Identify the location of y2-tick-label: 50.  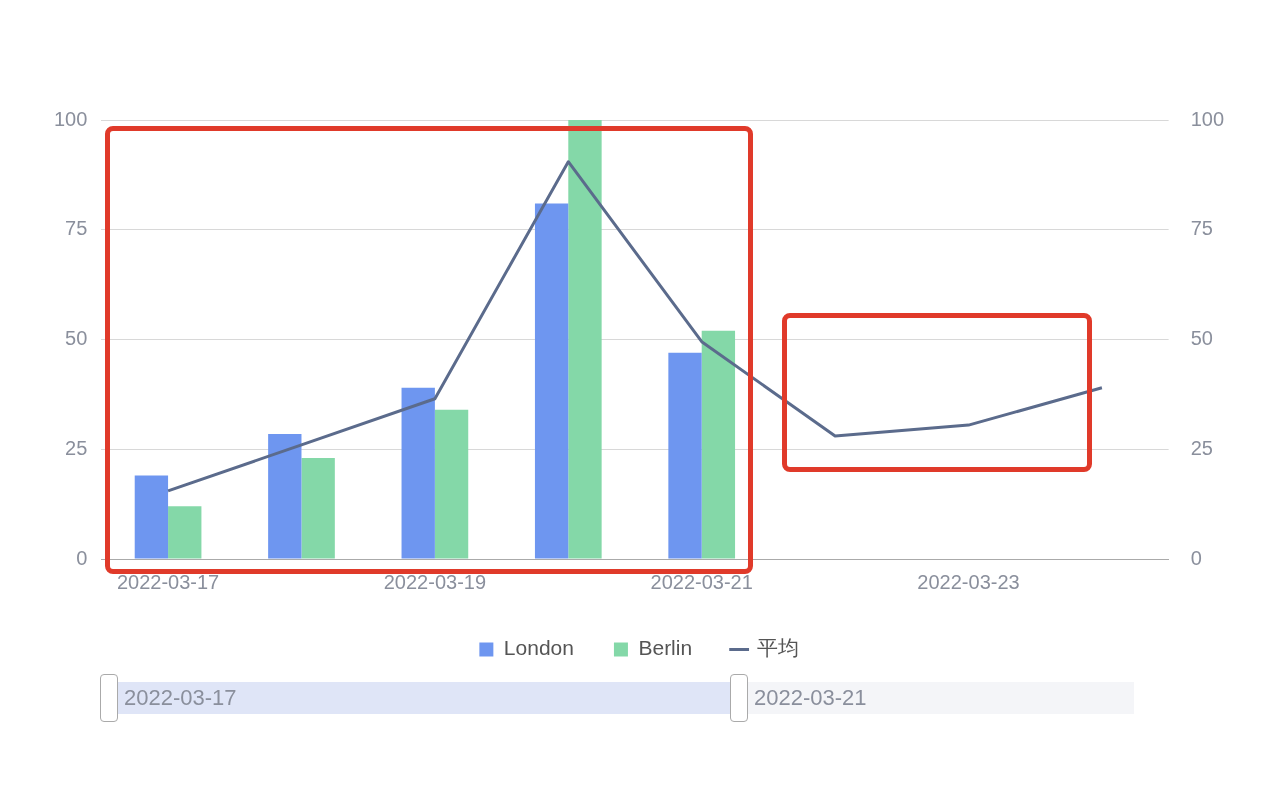
(1201, 338).